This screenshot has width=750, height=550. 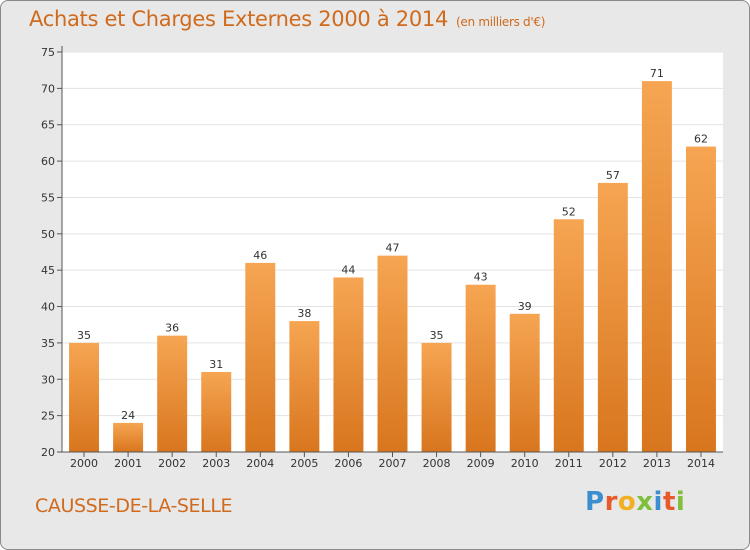 I want to click on x-tick-label: 2013, so click(x=657, y=463).